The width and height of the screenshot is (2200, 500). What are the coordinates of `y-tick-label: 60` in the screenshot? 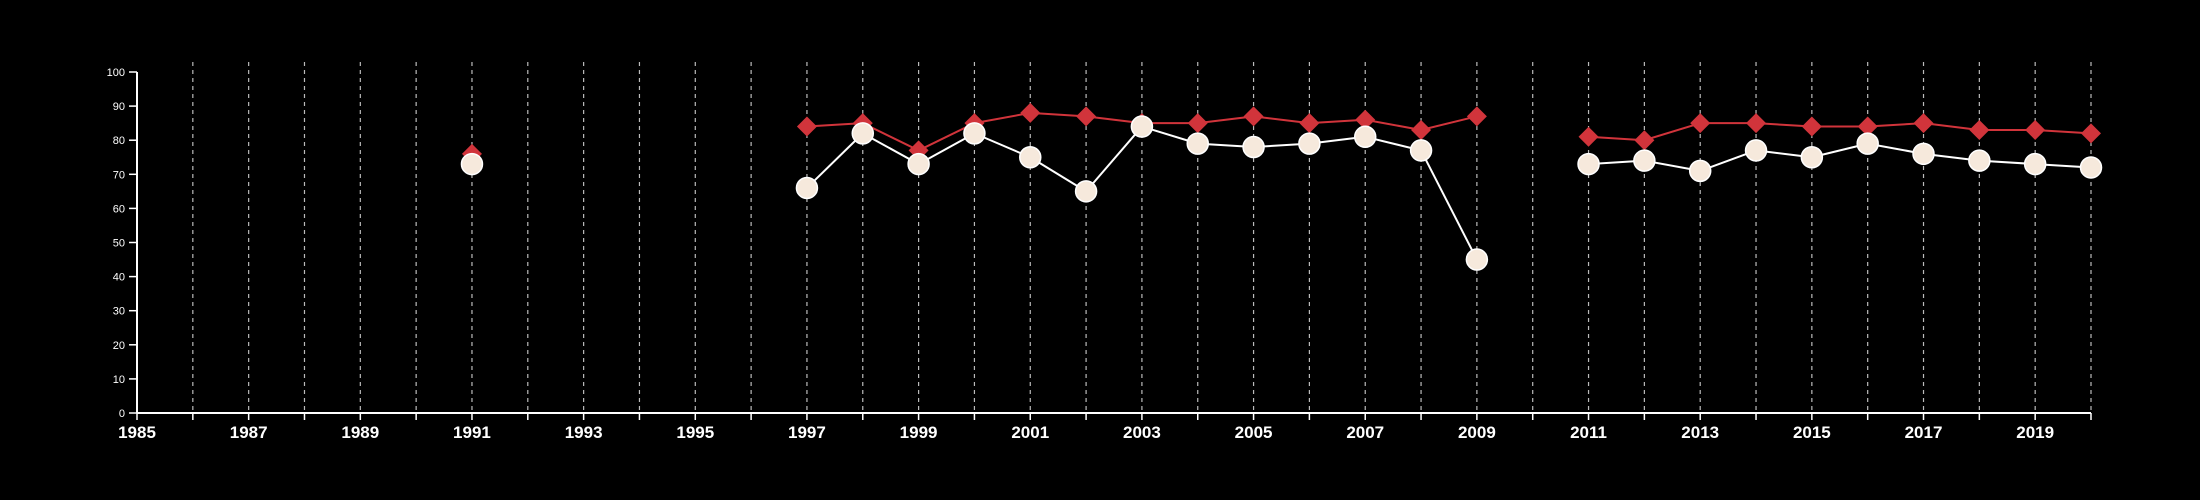 It's located at (119, 209).